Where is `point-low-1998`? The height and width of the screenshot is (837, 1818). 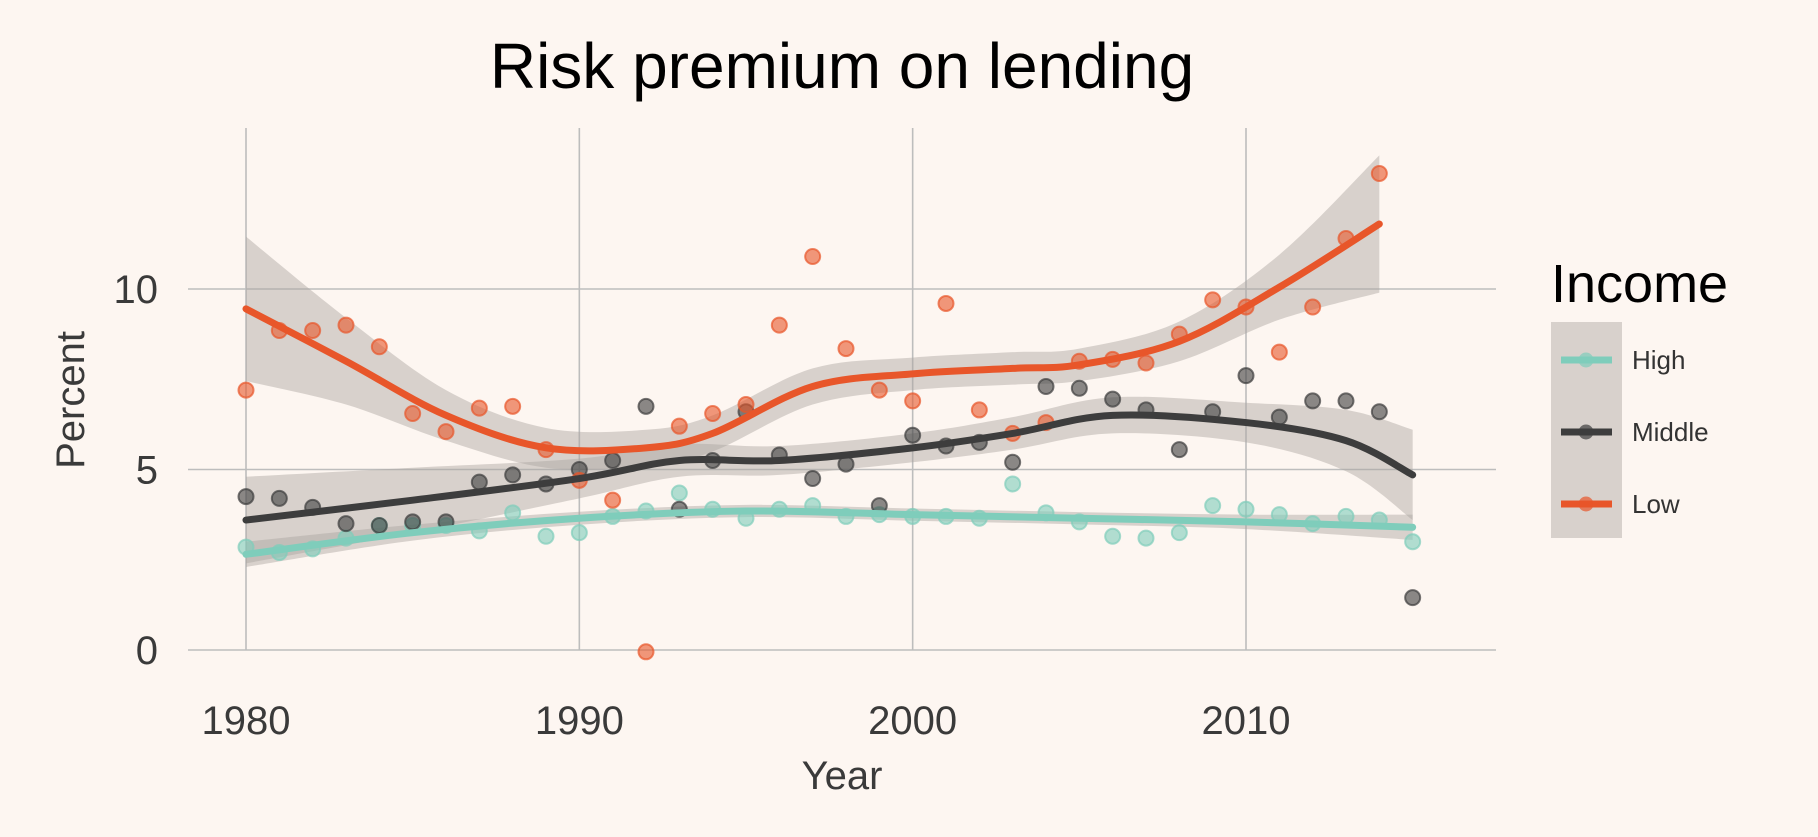 point-low-1998 is located at coordinates (846, 349).